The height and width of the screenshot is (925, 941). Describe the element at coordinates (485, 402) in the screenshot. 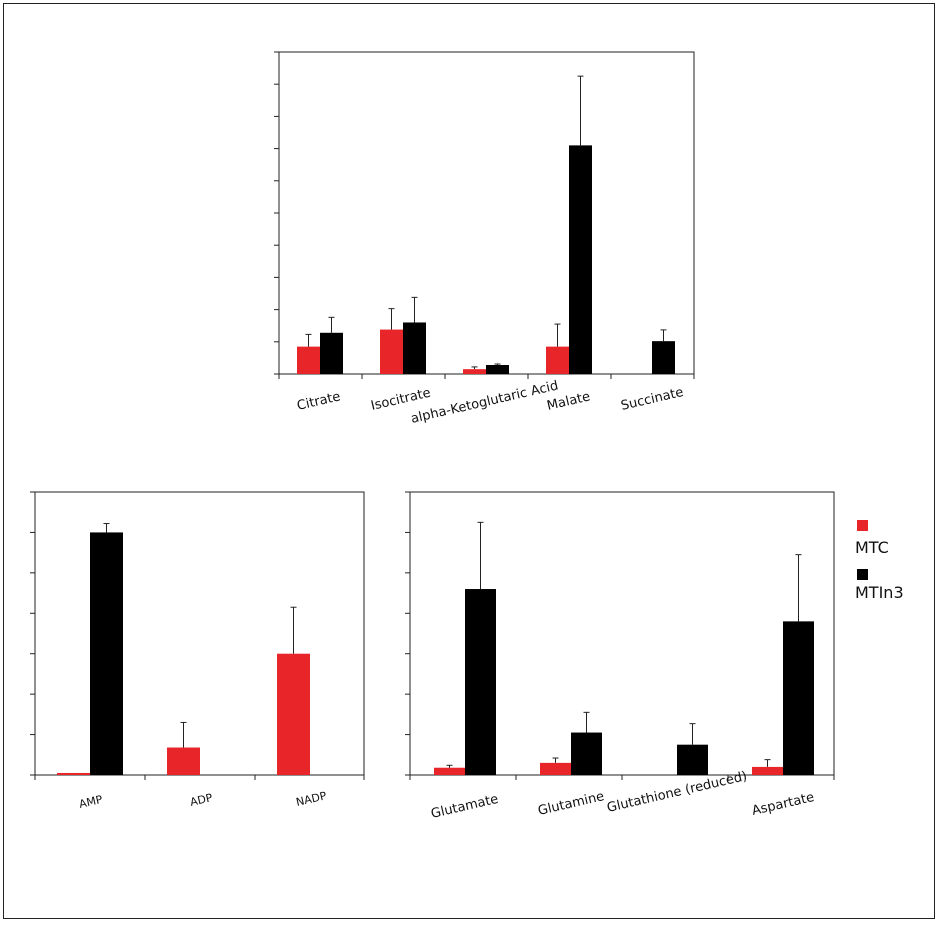

I see `category-label: alpha-Ketoglutaric Acid` at that location.